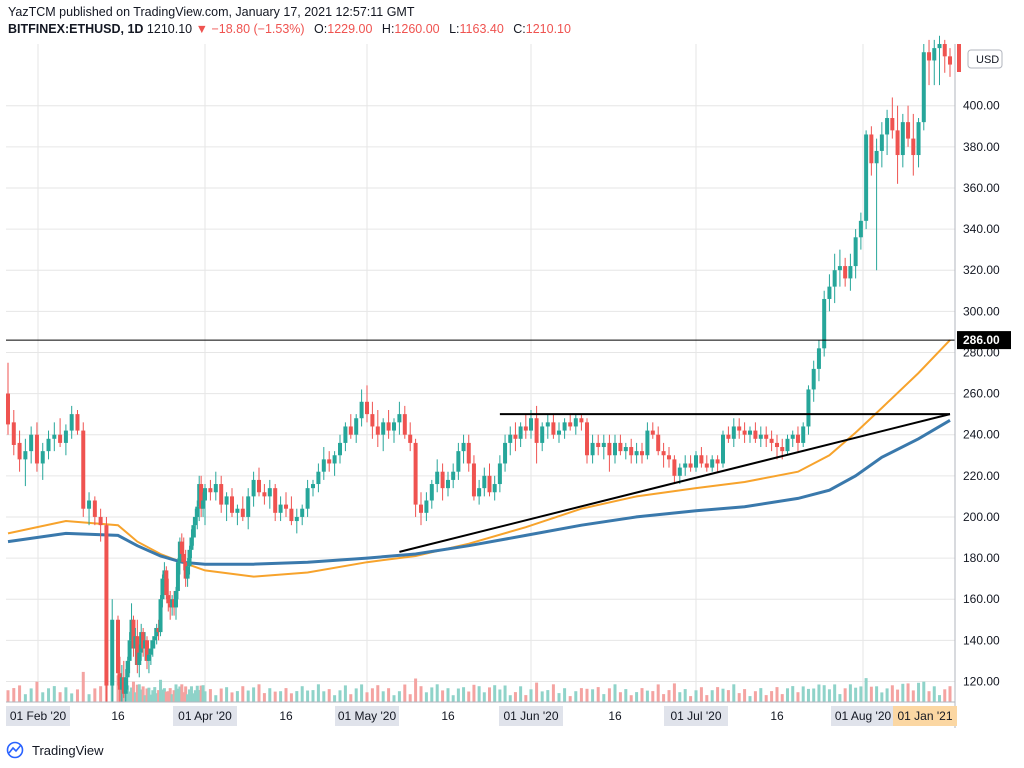  What do you see at coordinates (696, 716) in the screenshot?
I see `x-tick-label: 01 Jul '20` at bounding box center [696, 716].